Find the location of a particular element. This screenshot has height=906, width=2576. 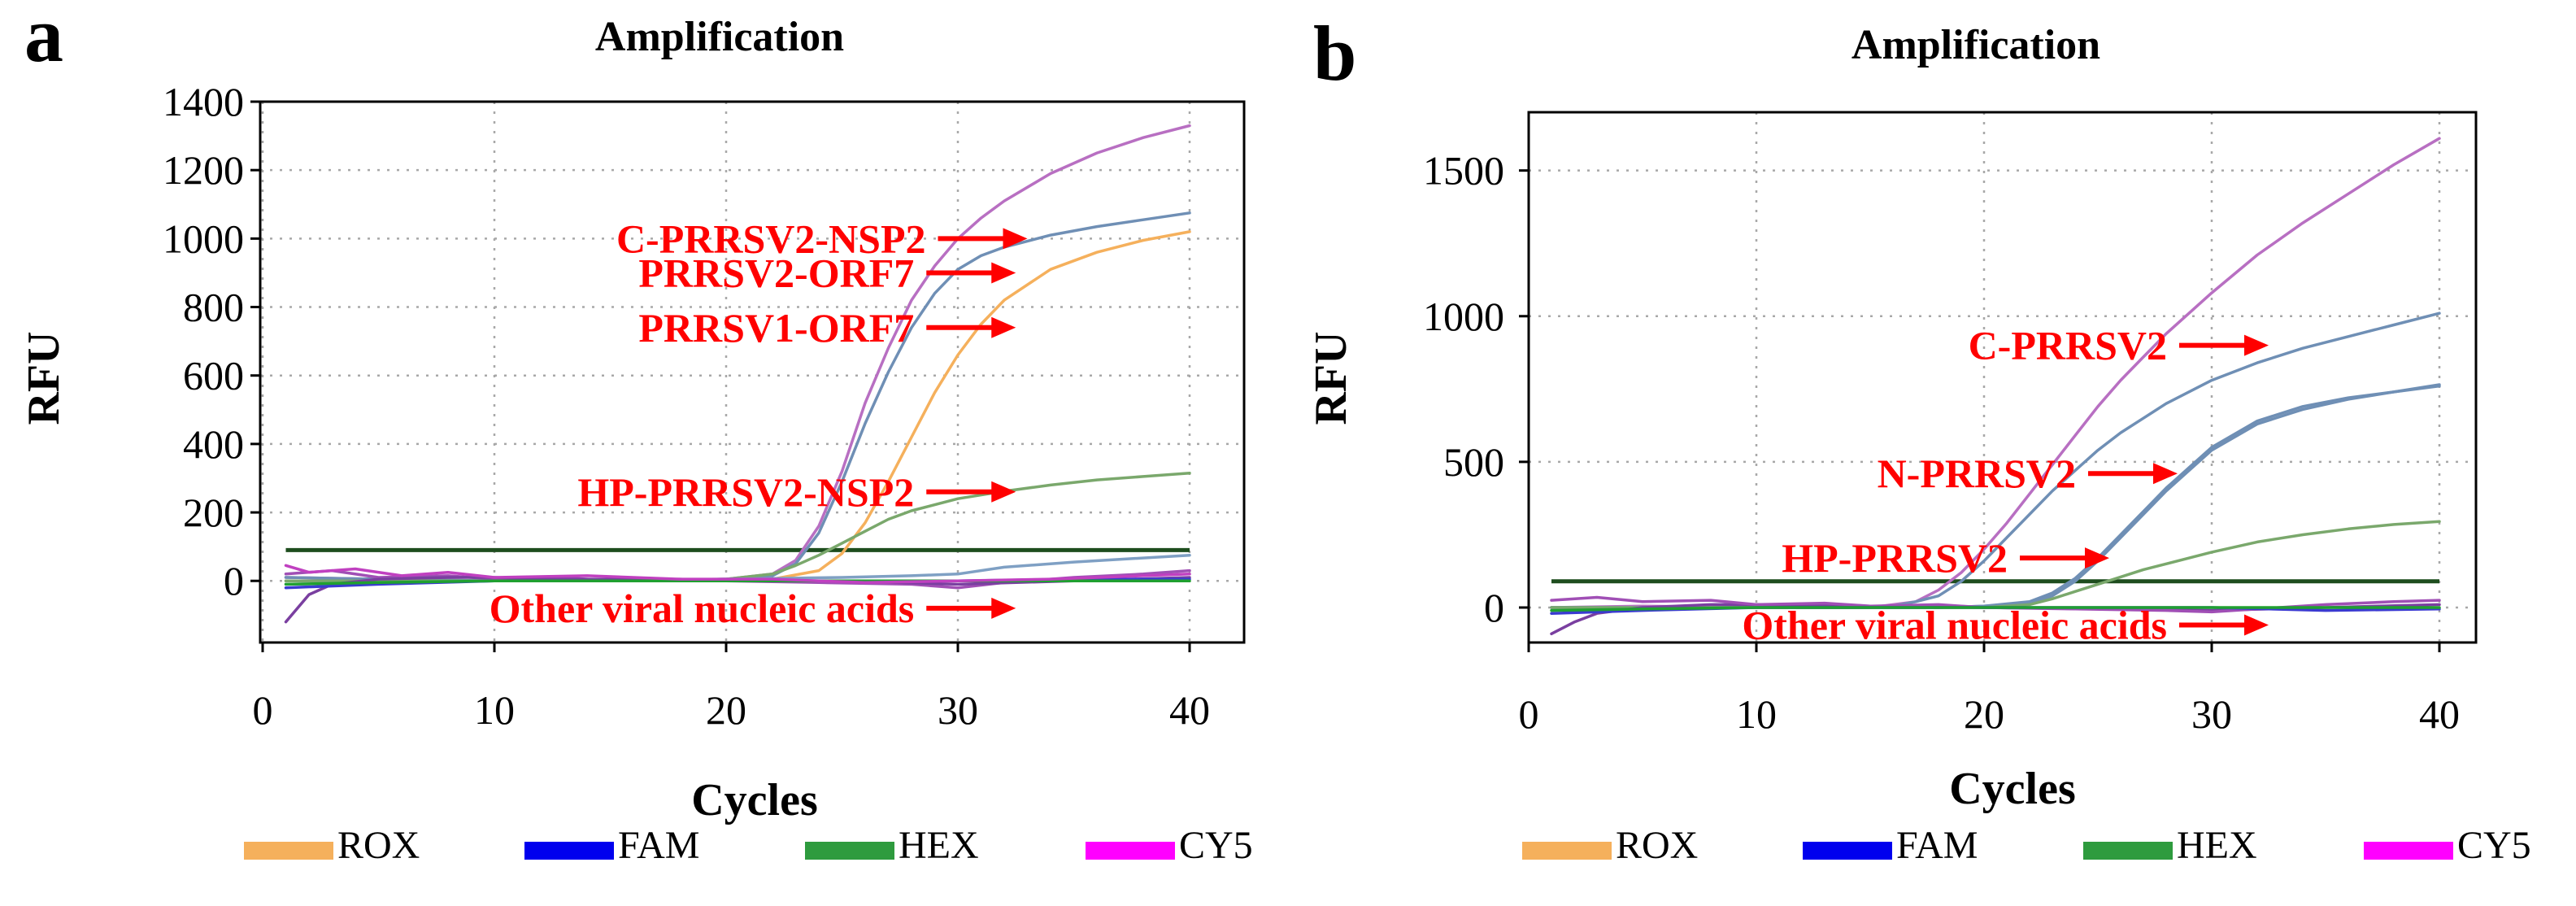

panel-a-annotation-label: C-PRRSV2-NSP2 is located at coordinates (771, 239).